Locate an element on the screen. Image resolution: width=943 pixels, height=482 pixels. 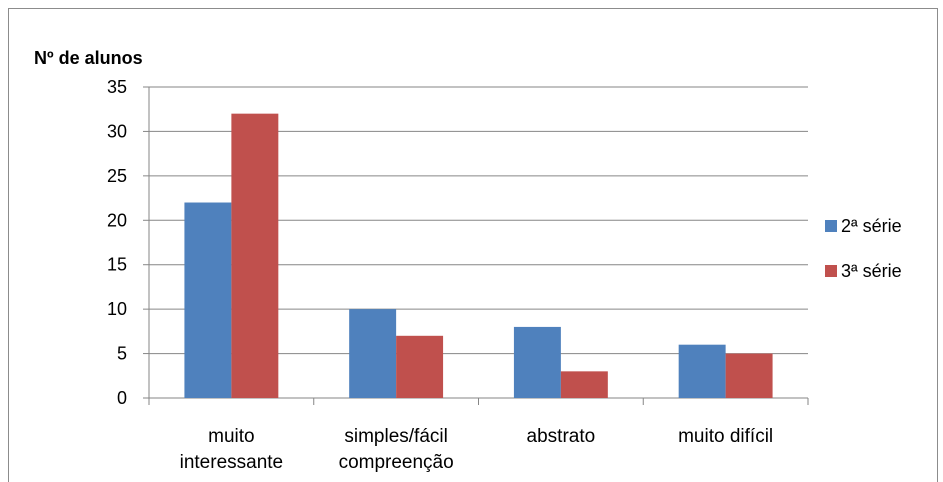
legend-label: 2ª série is located at coordinates (871, 226).